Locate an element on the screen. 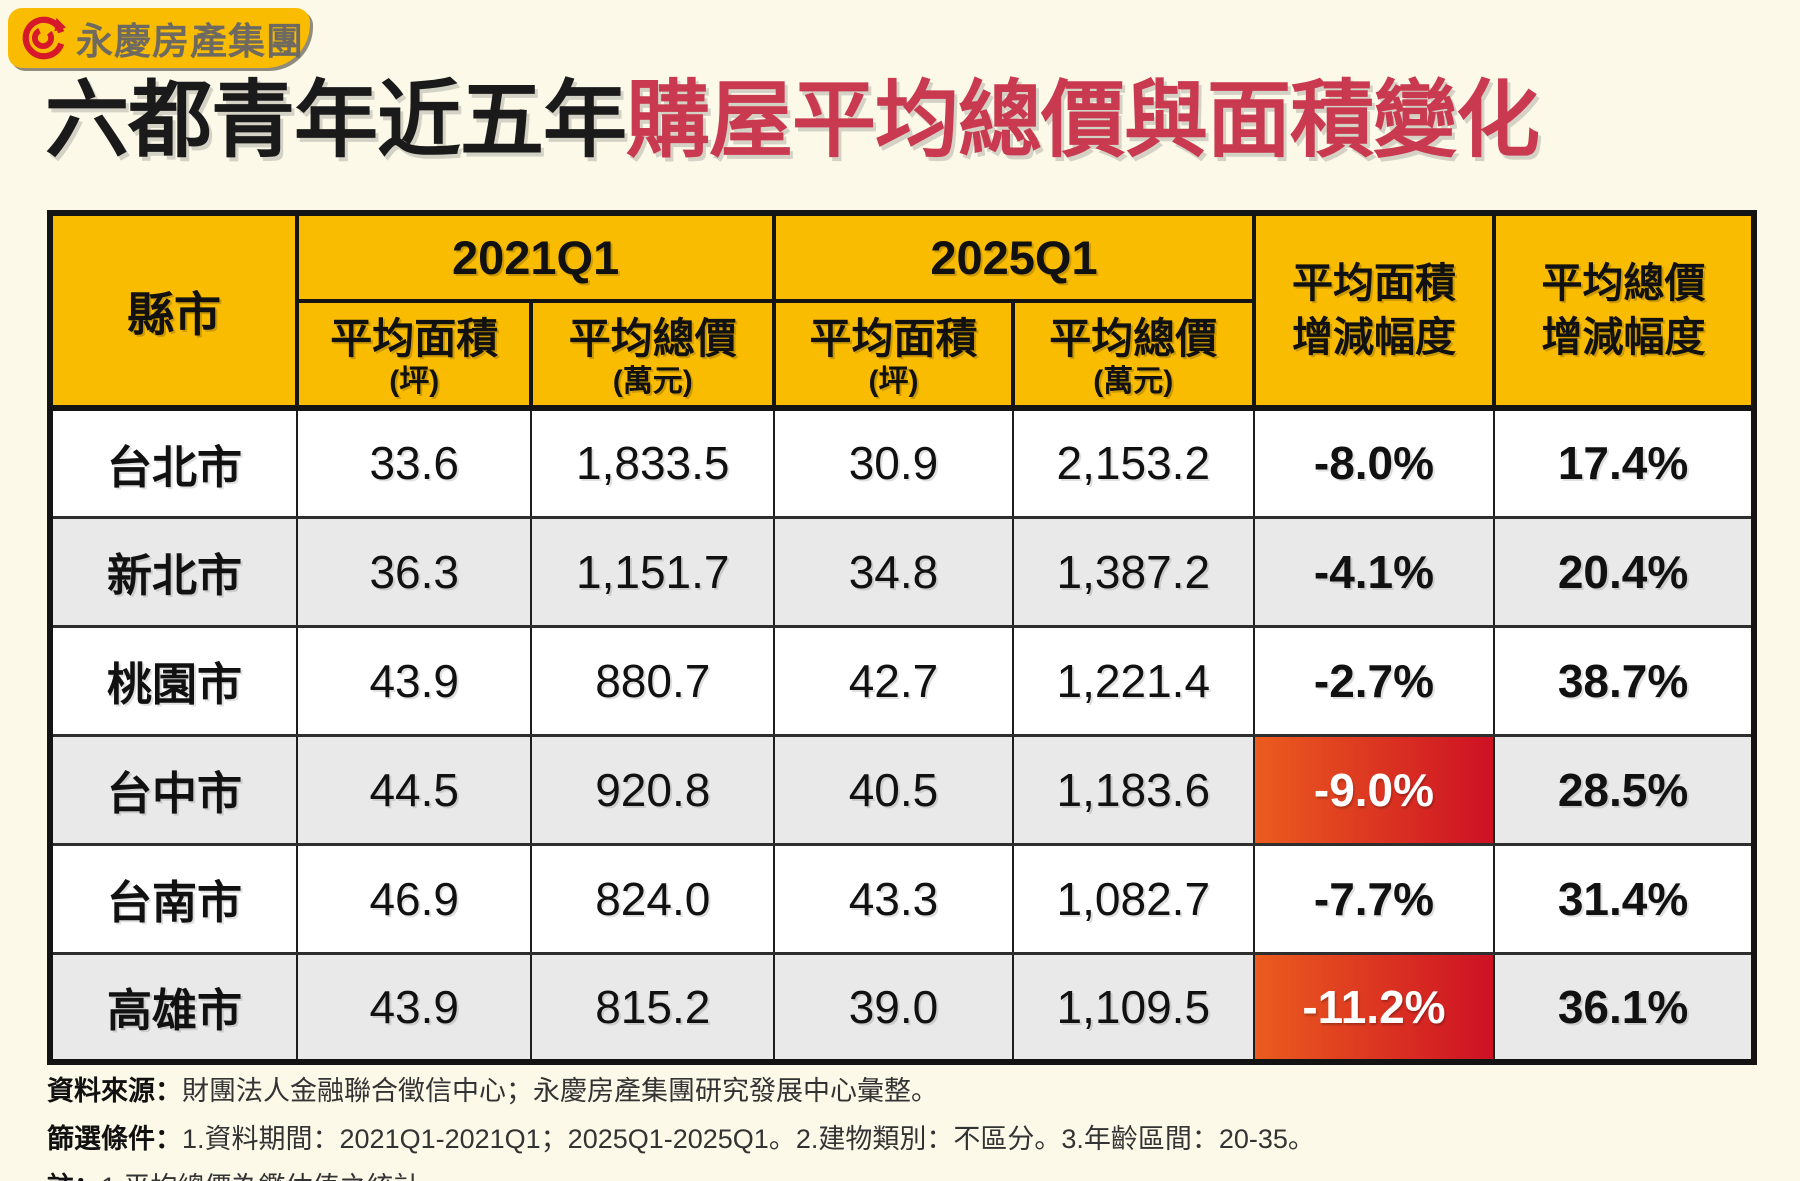  table-row-tainan: 台南市 46.9 824.0 43.3 1,082.7 -7.7% 31.4% is located at coordinates (901, 898).